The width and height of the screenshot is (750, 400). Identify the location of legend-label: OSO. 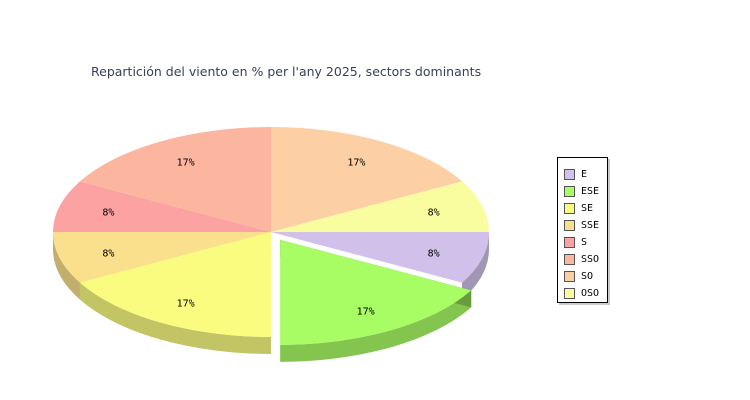
(590, 293).